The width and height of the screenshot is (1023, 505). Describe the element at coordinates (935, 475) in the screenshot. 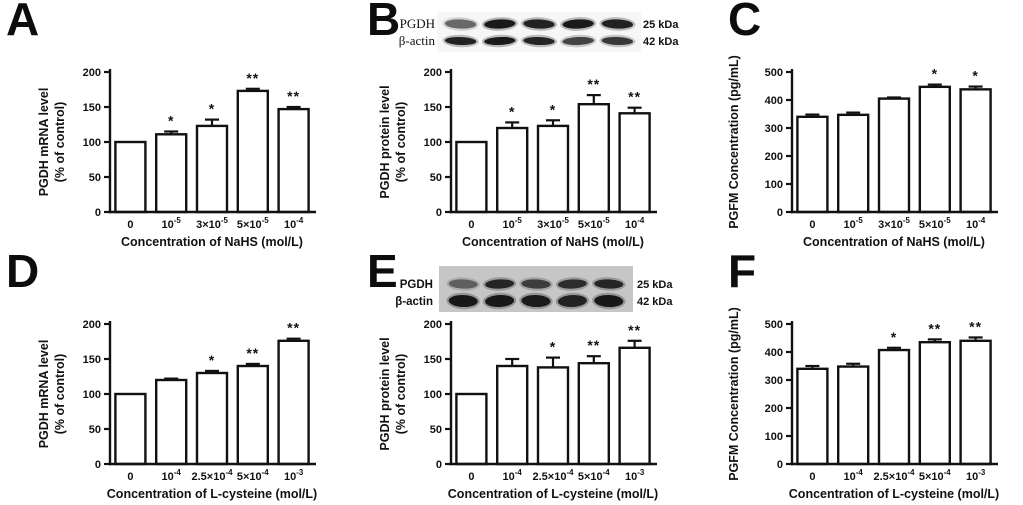

I see `x-tick-label: 5×10⁻⁴` at that location.